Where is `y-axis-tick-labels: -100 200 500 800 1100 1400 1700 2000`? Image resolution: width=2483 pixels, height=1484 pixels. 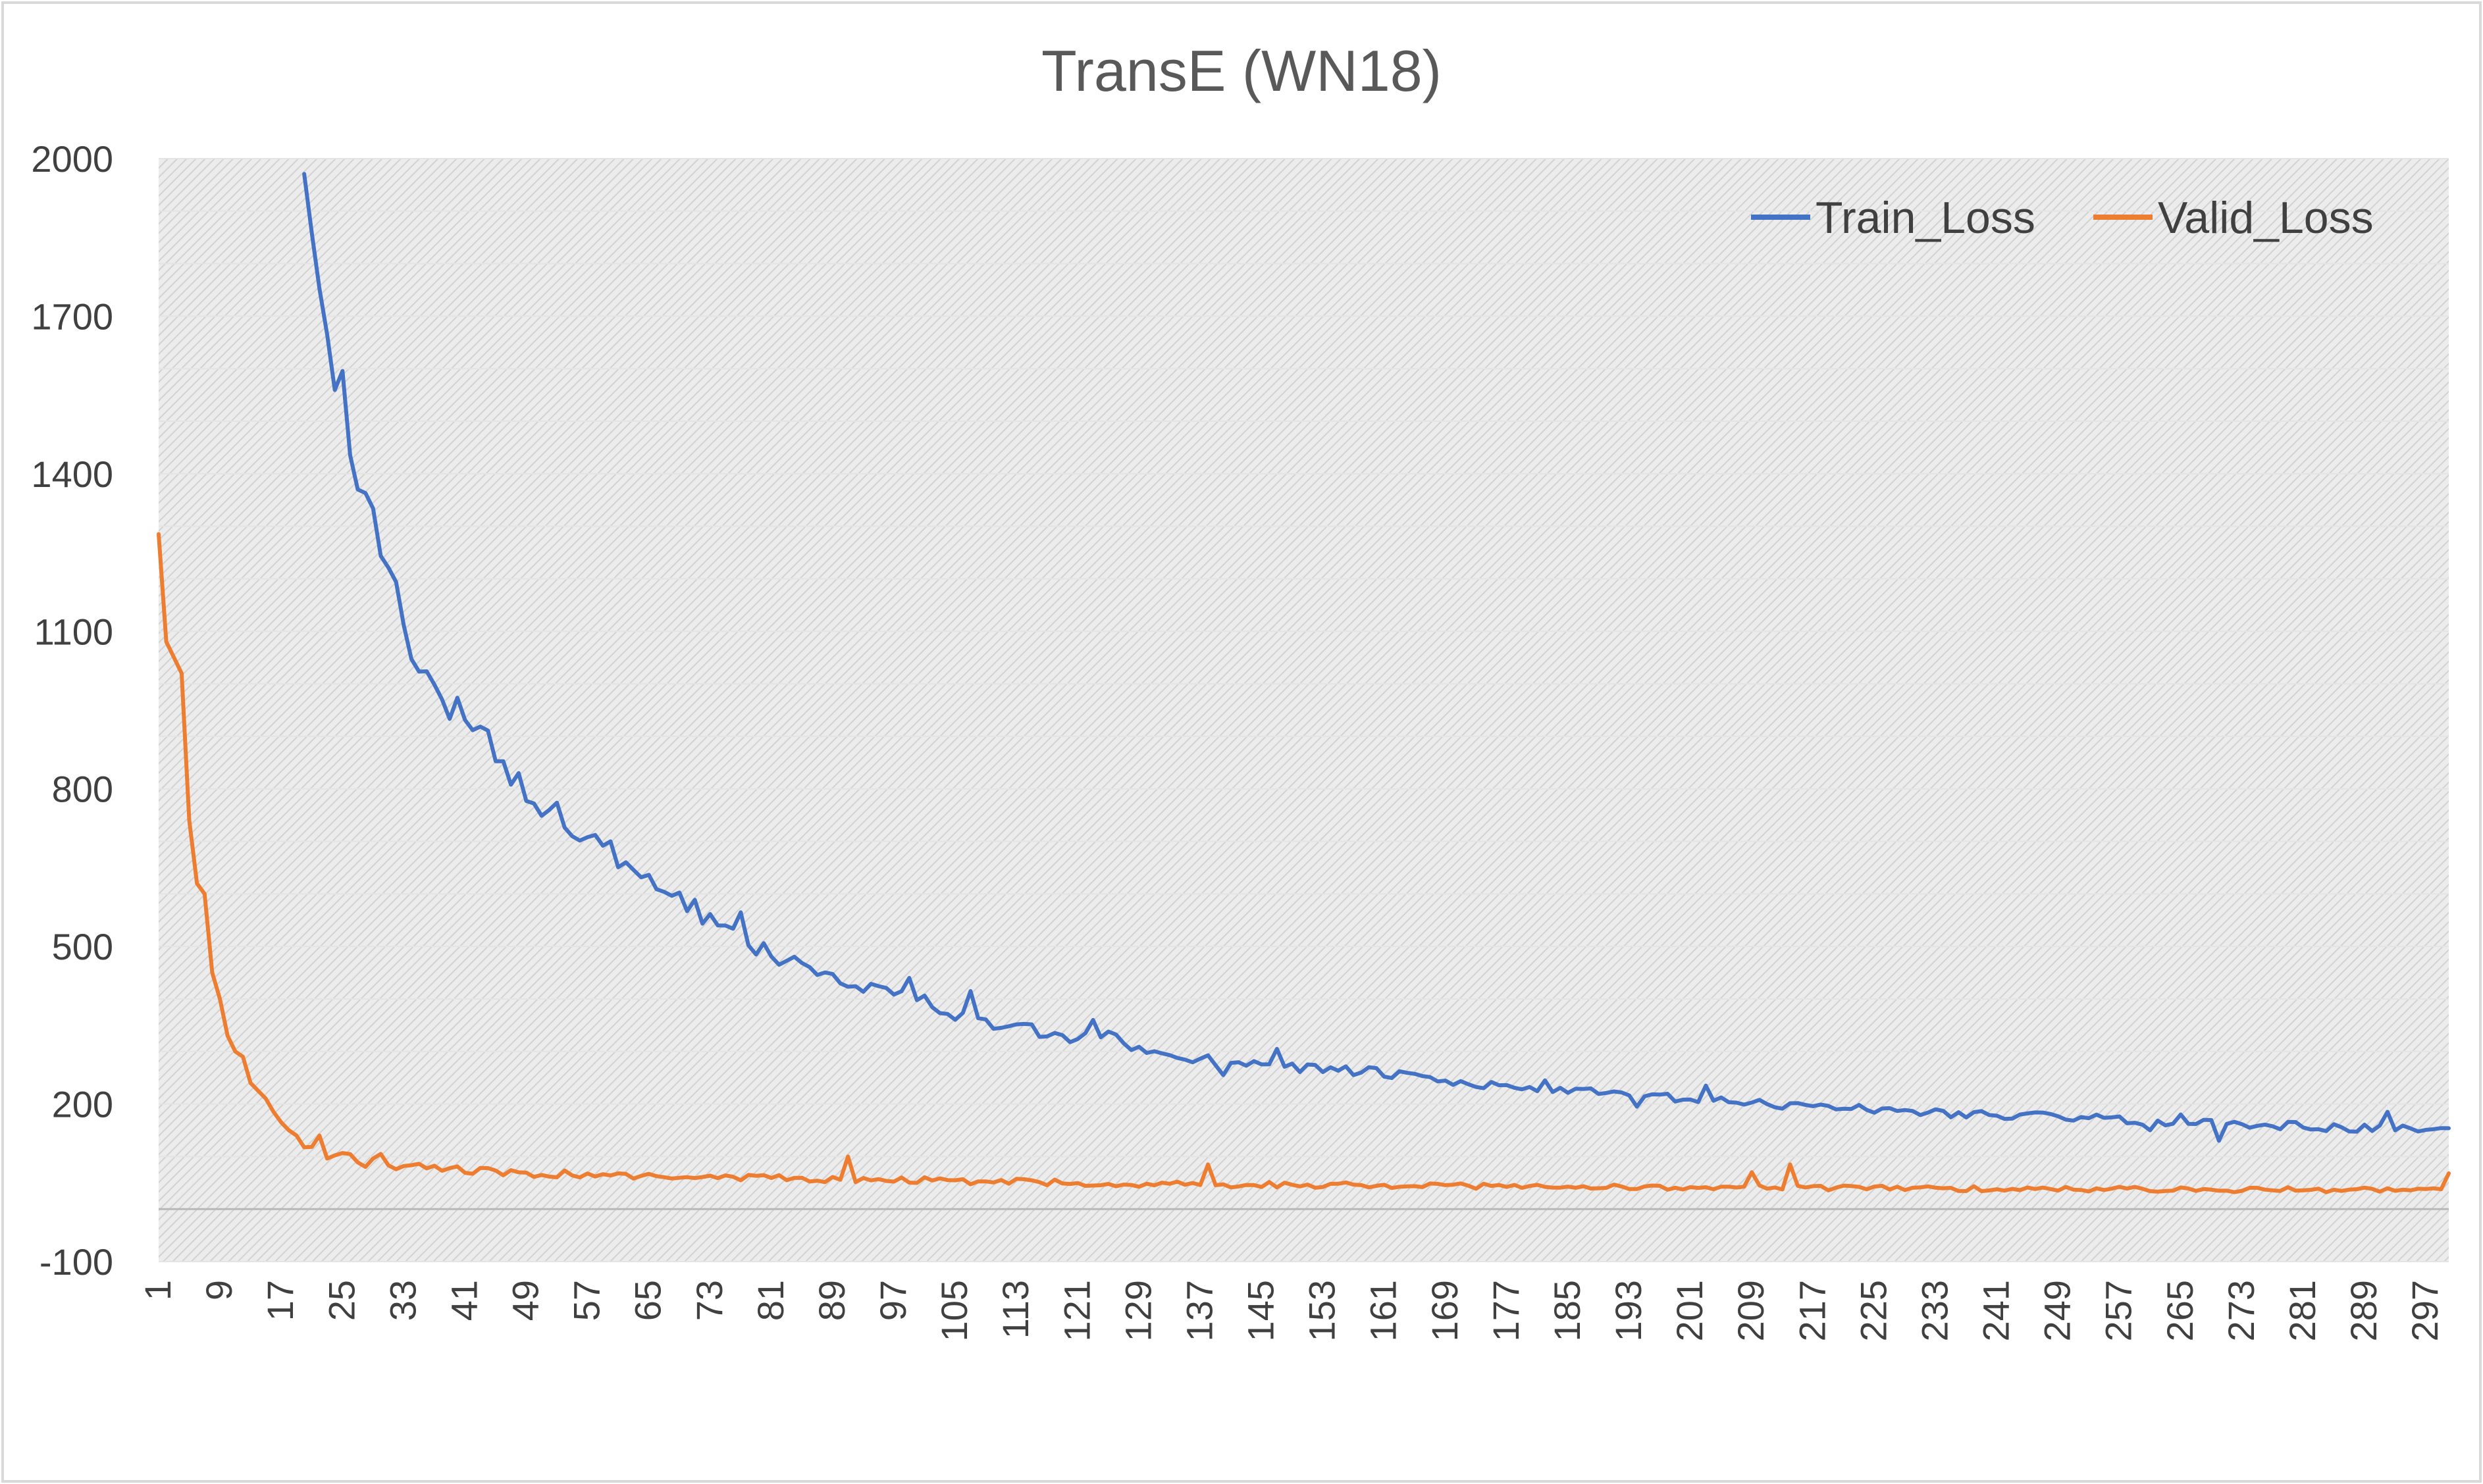 y-axis-tick-labels: -100 200 500 800 1100 1400 1700 2000 is located at coordinates (72, 710).